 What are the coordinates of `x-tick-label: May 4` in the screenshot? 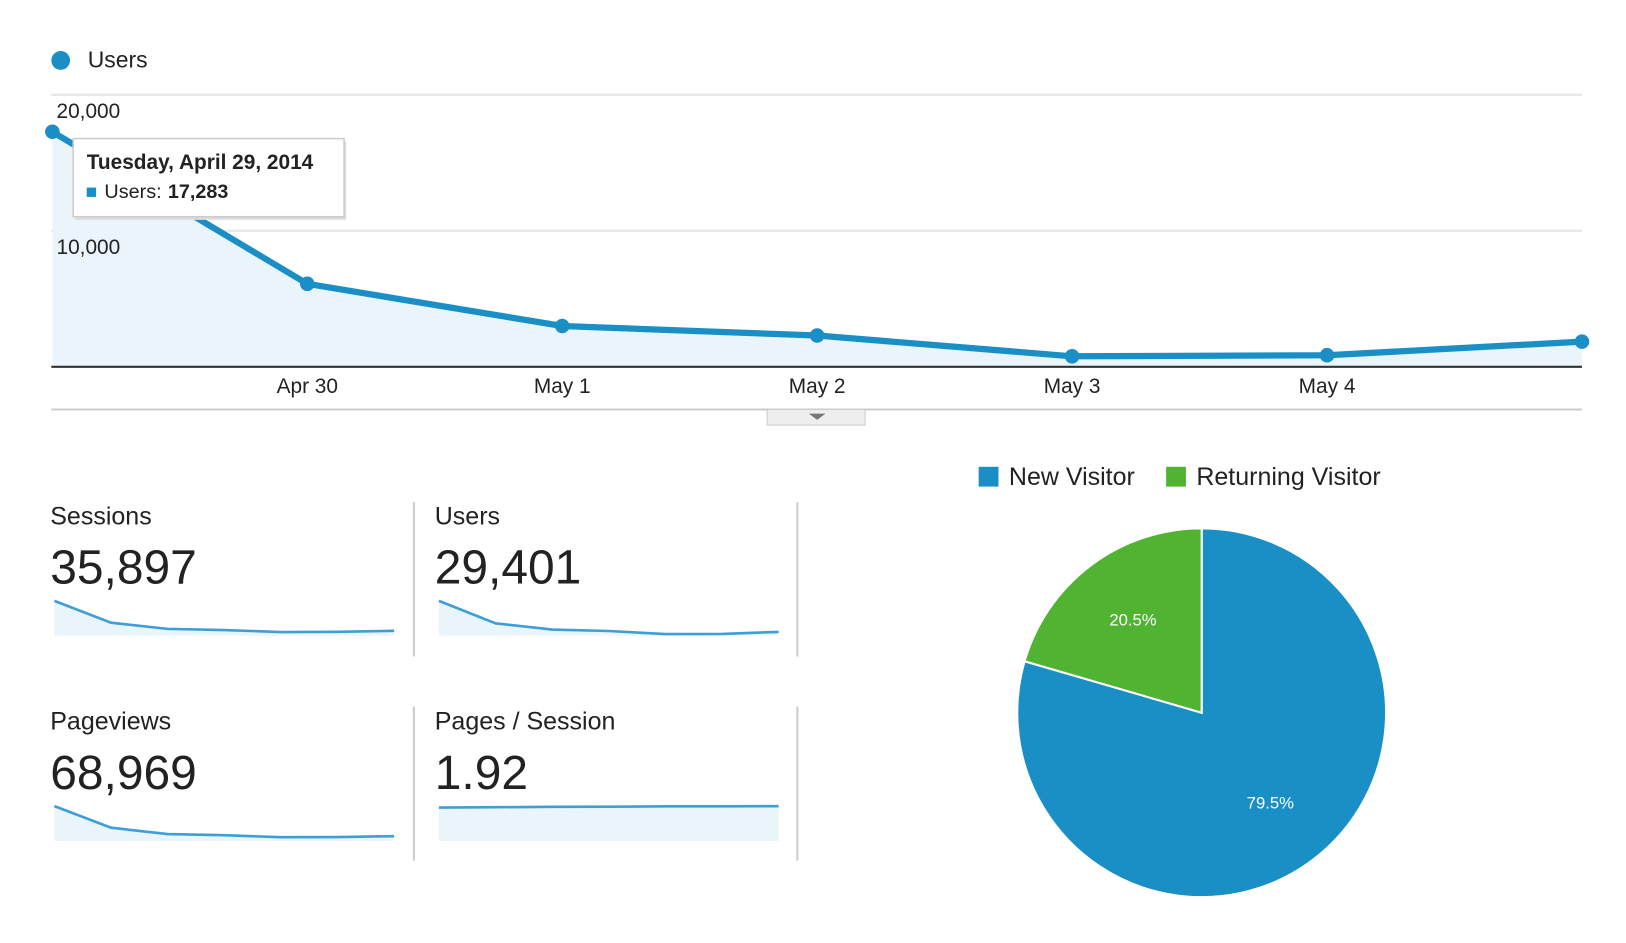 It's located at (1327, 386).